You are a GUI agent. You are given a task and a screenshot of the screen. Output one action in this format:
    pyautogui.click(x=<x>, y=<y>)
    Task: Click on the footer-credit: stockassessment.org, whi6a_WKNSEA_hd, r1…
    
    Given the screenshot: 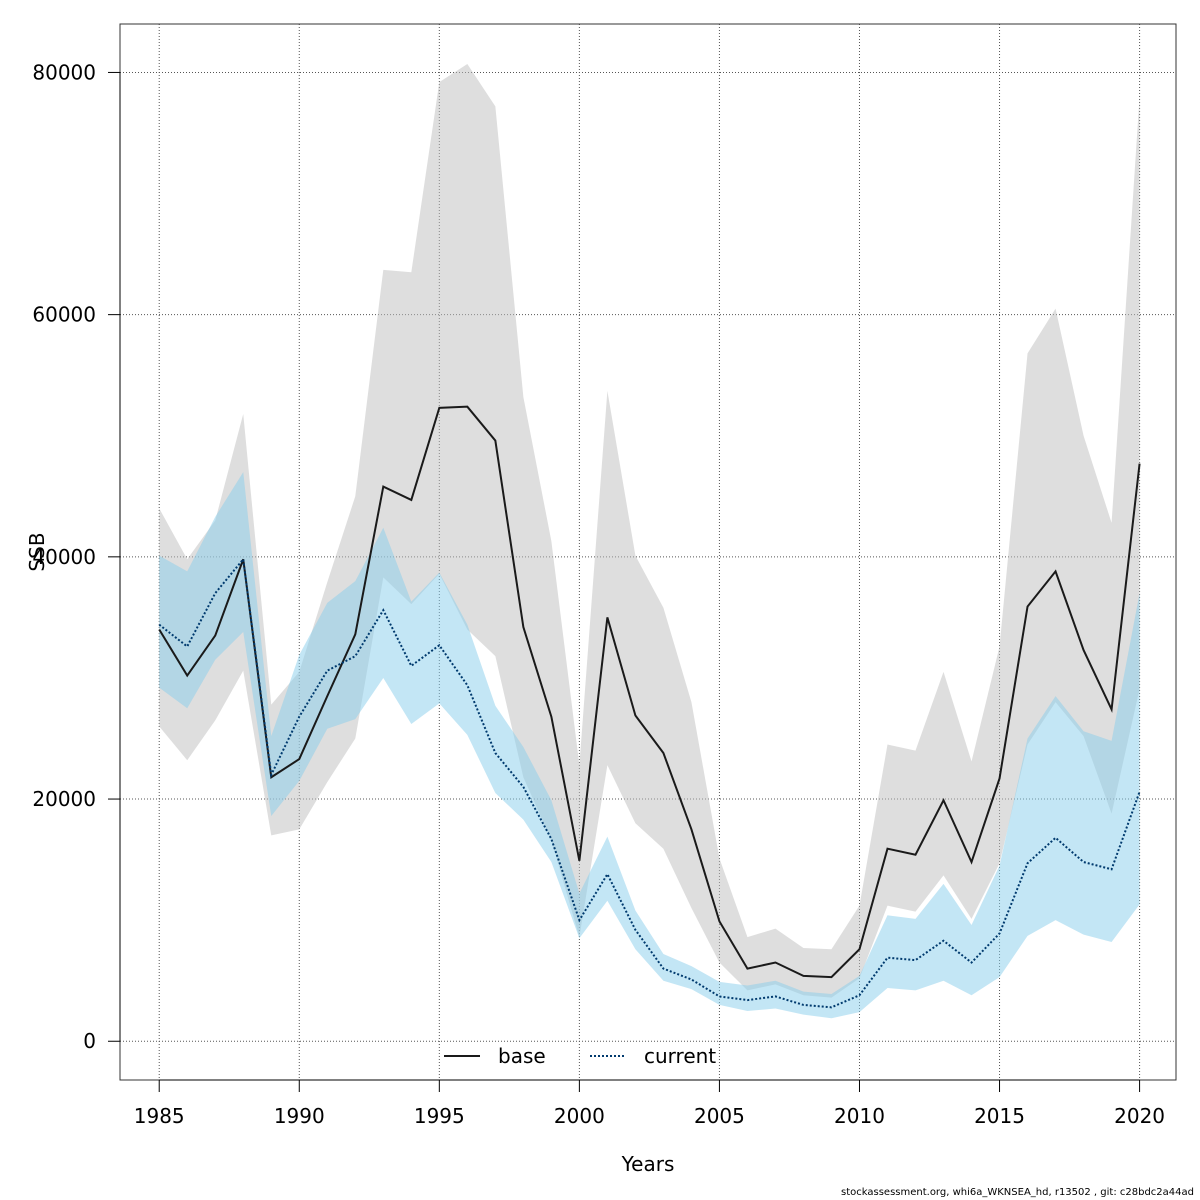 What is the action you would take?
    pyautogui.click(x=1017, y=1192)
    